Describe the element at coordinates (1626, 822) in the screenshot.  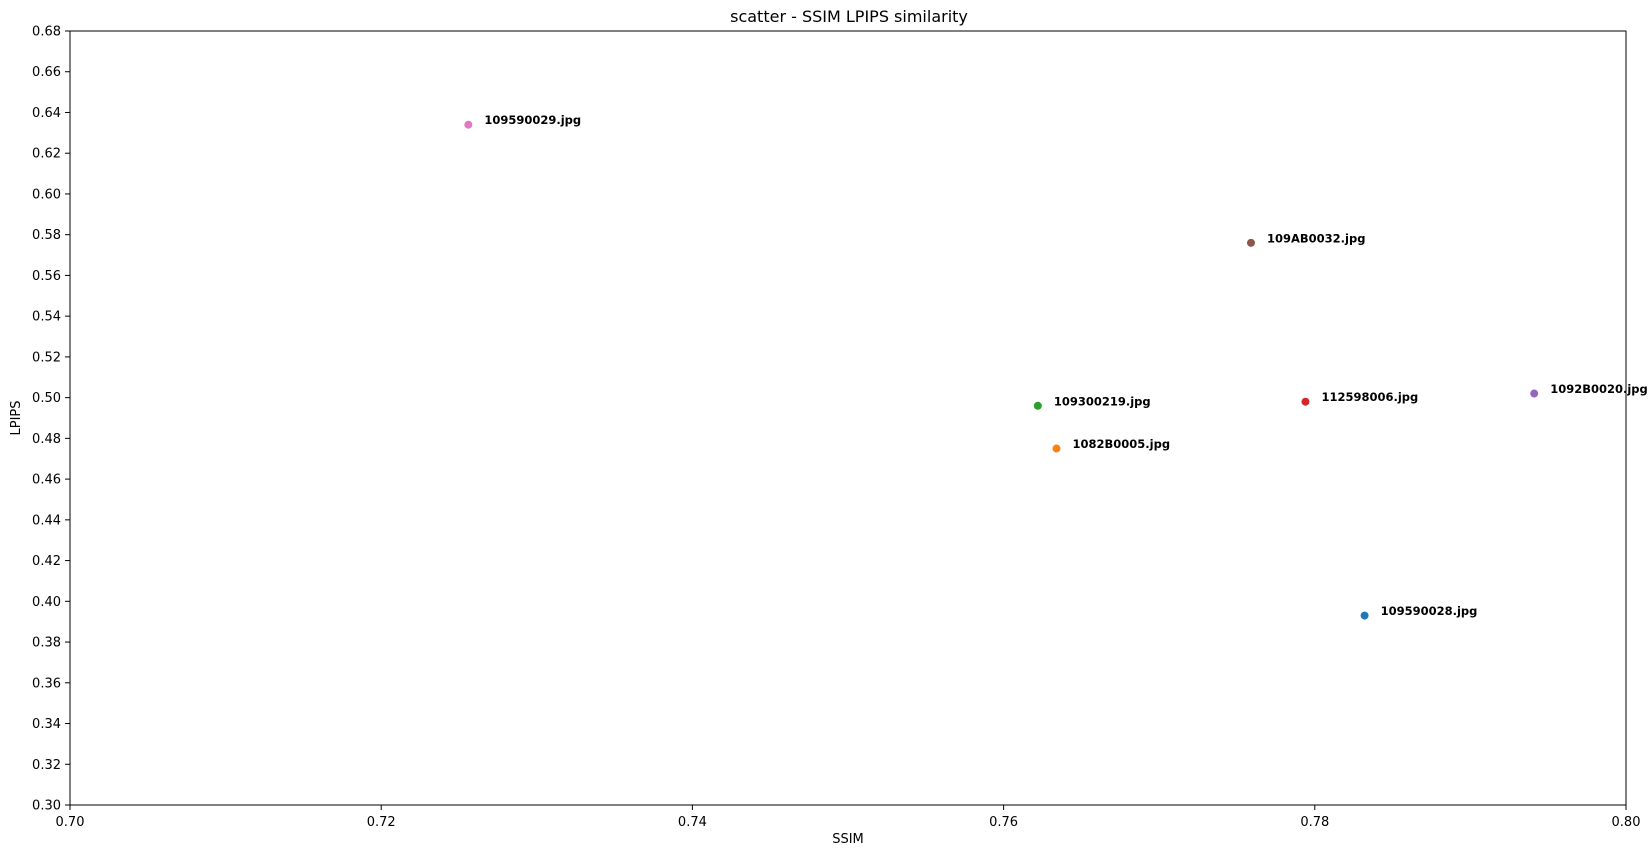
I see `x-tick-label: 0.80` at that location.